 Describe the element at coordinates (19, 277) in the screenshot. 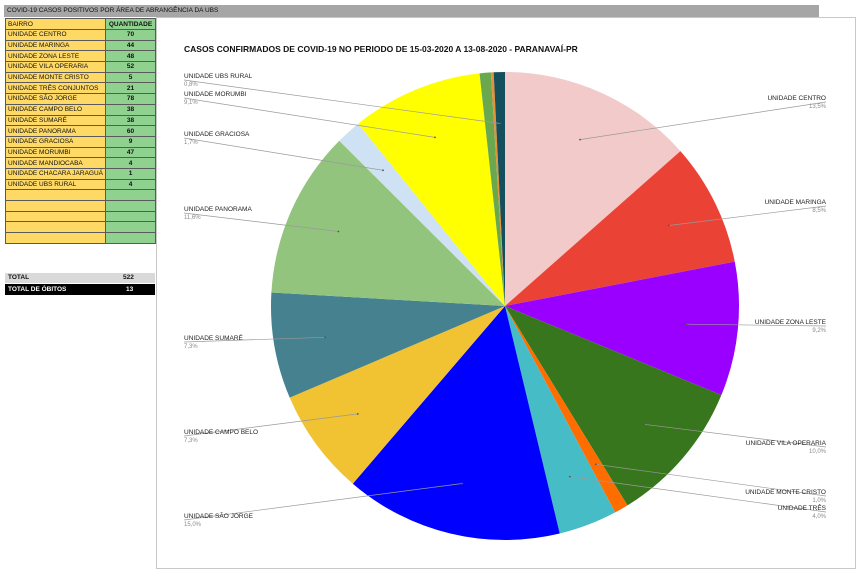

I see `total-label: TOTAL` at that location.